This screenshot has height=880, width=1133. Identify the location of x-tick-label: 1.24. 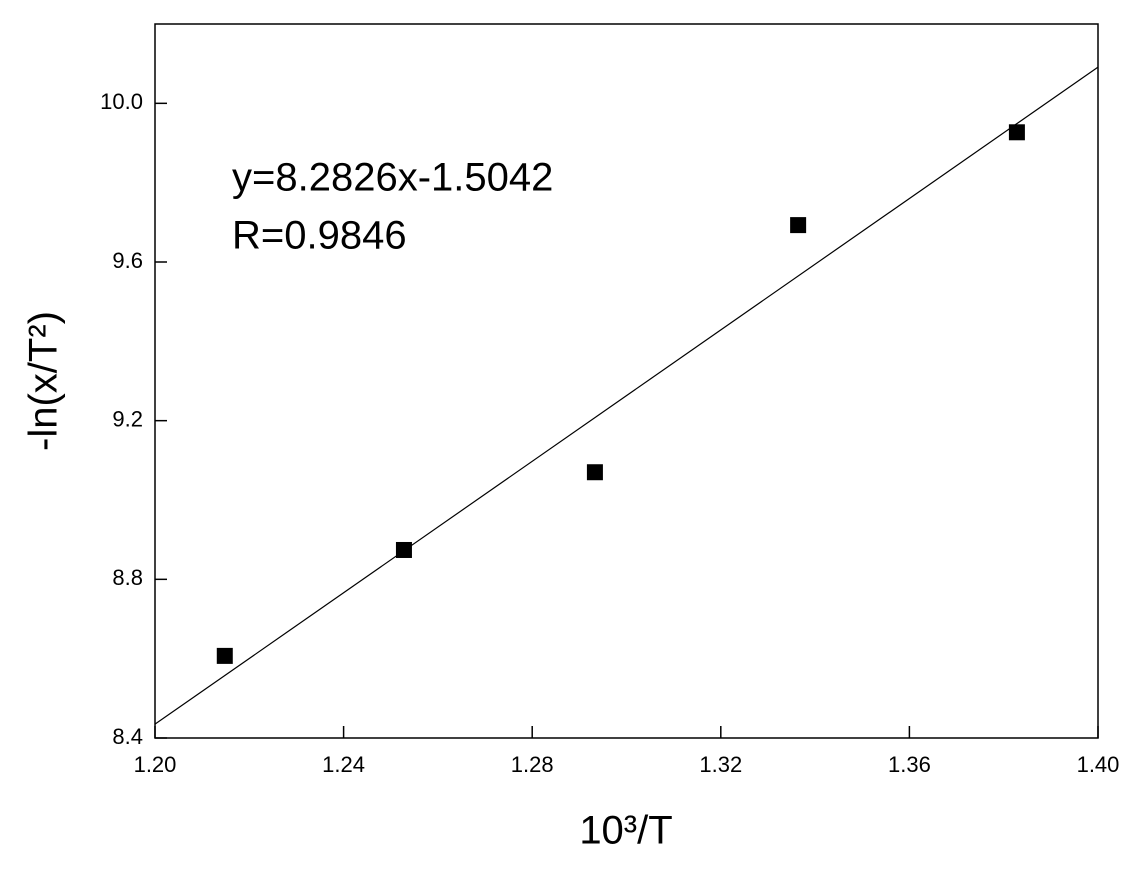
(343, 764).